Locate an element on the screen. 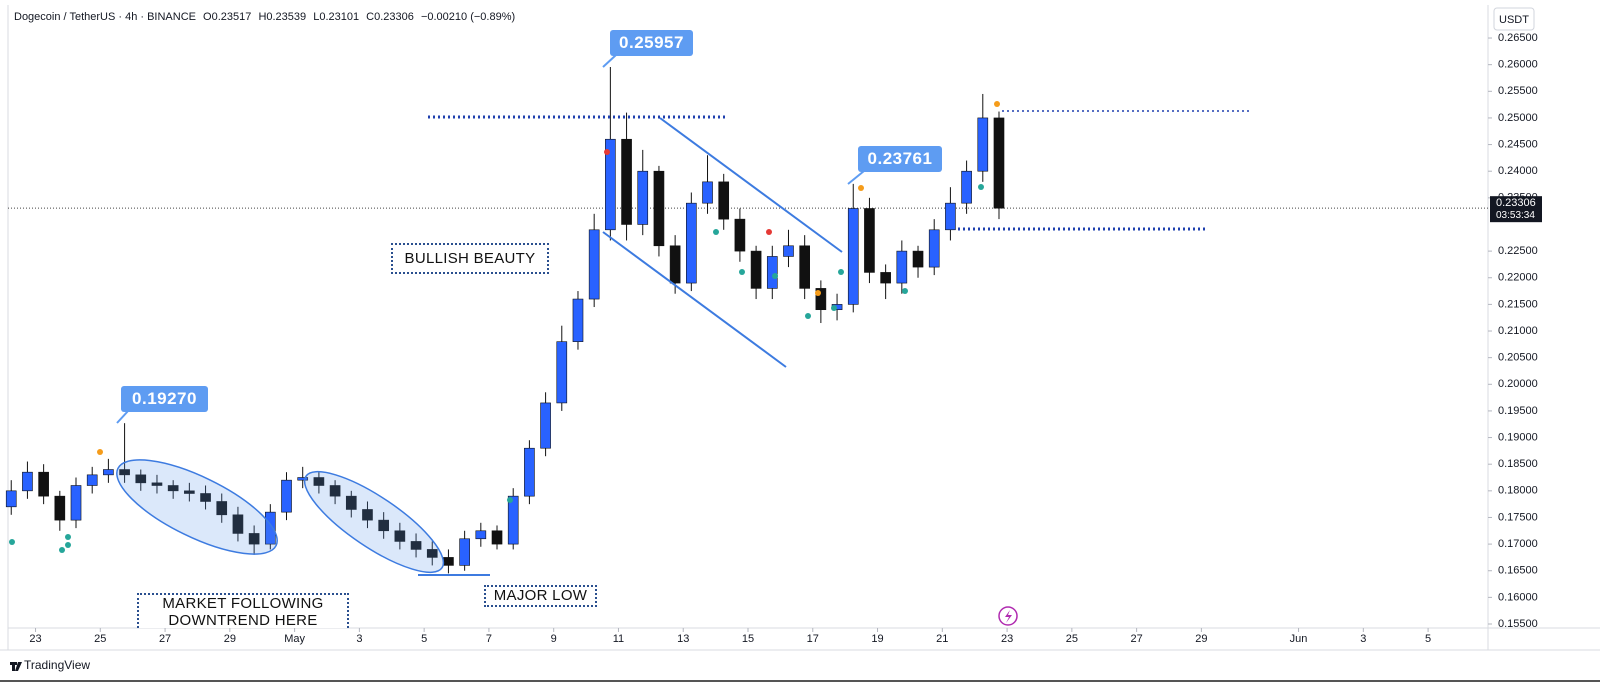 Image resolution: width=1600 pixels, height=695 pixels. y-tick-label: 0.20500 is located at coordinates (1518, 358).